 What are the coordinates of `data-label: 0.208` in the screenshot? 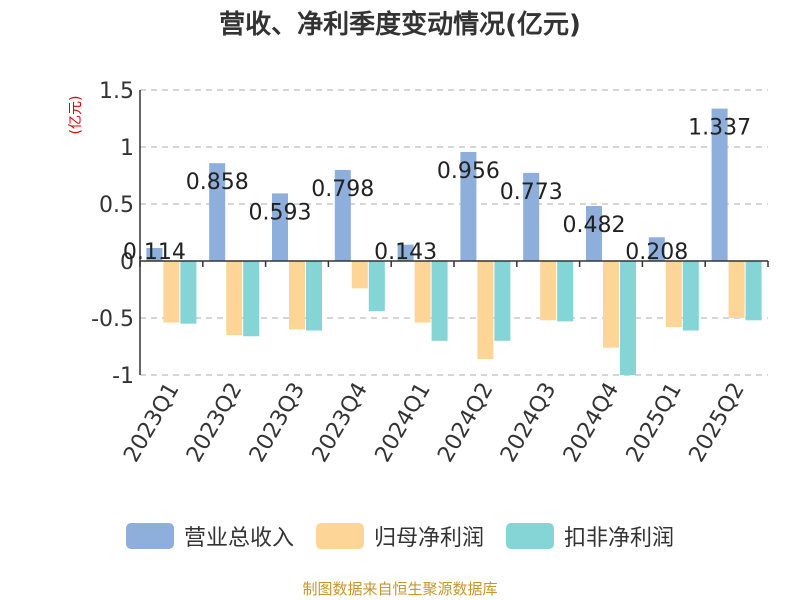 It's located at (656, 252).